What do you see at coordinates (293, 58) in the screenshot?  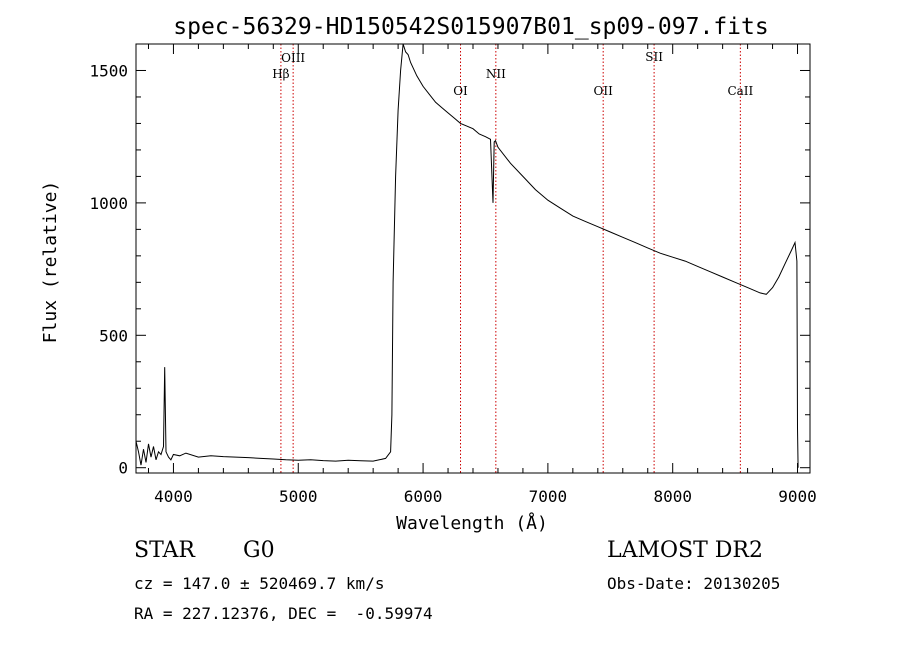 I see `line-label-1: OIII` at bounding box center [293, 58].